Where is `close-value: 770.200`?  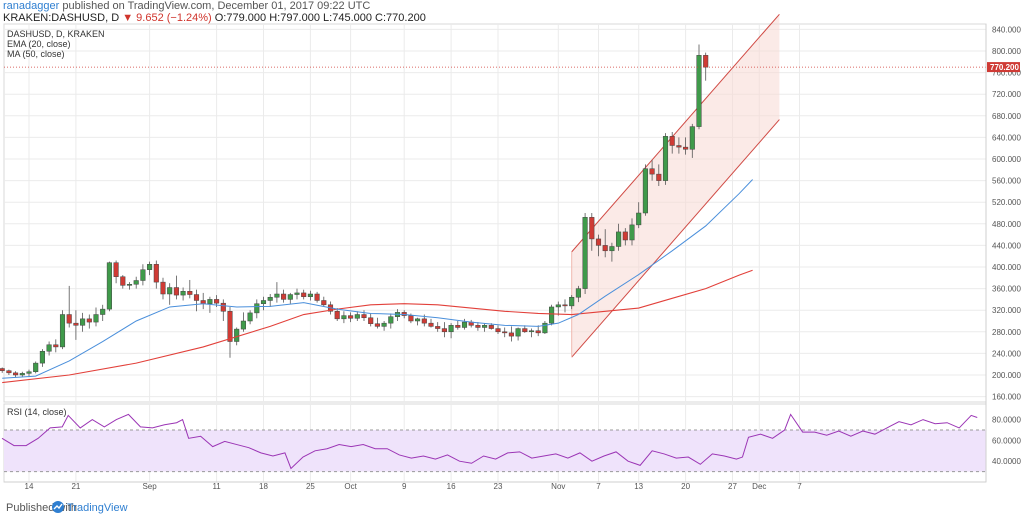 close-value: 770.200 is located at coordinates (406, 18).